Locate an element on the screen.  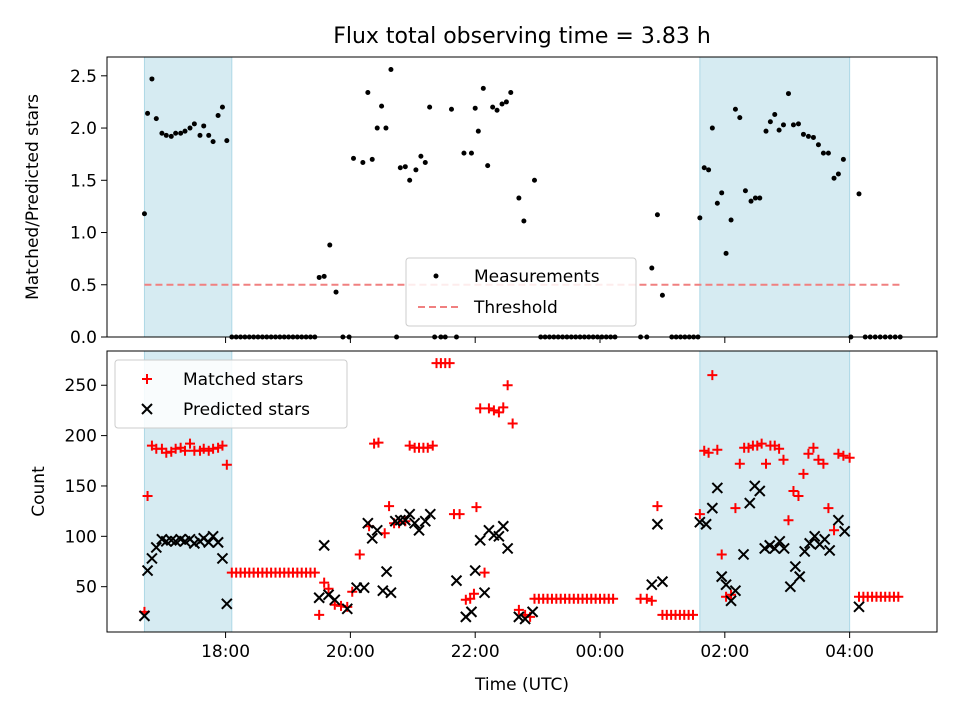
ratio-legend: Measurements Threshold is located at coordinates (521, 292).